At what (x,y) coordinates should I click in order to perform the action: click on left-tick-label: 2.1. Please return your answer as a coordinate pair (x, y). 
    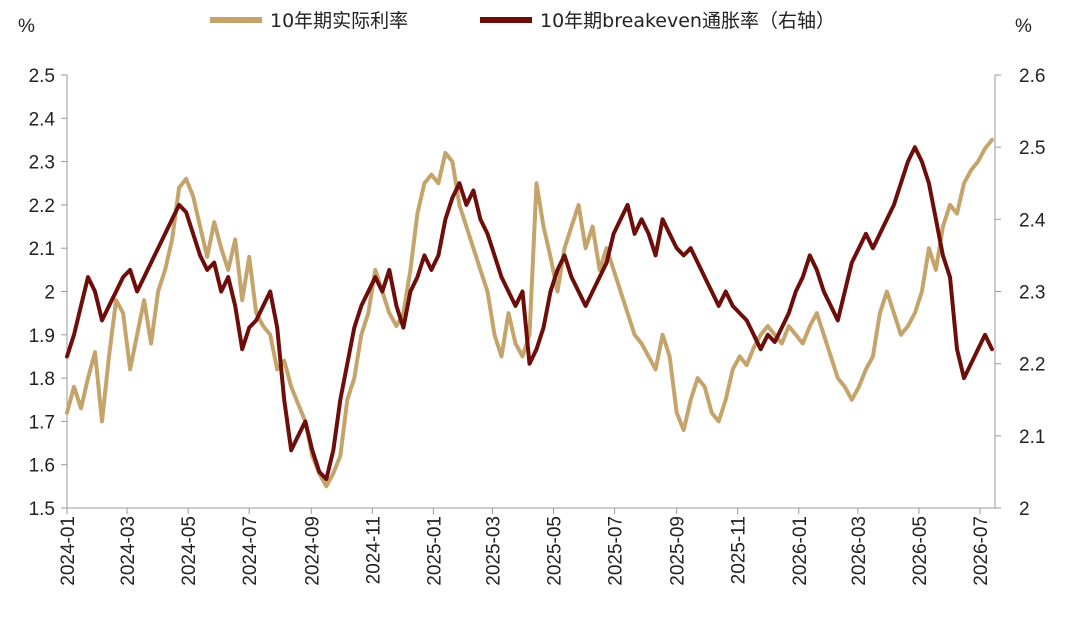
    Looking at the image, I should click on (42, 249).